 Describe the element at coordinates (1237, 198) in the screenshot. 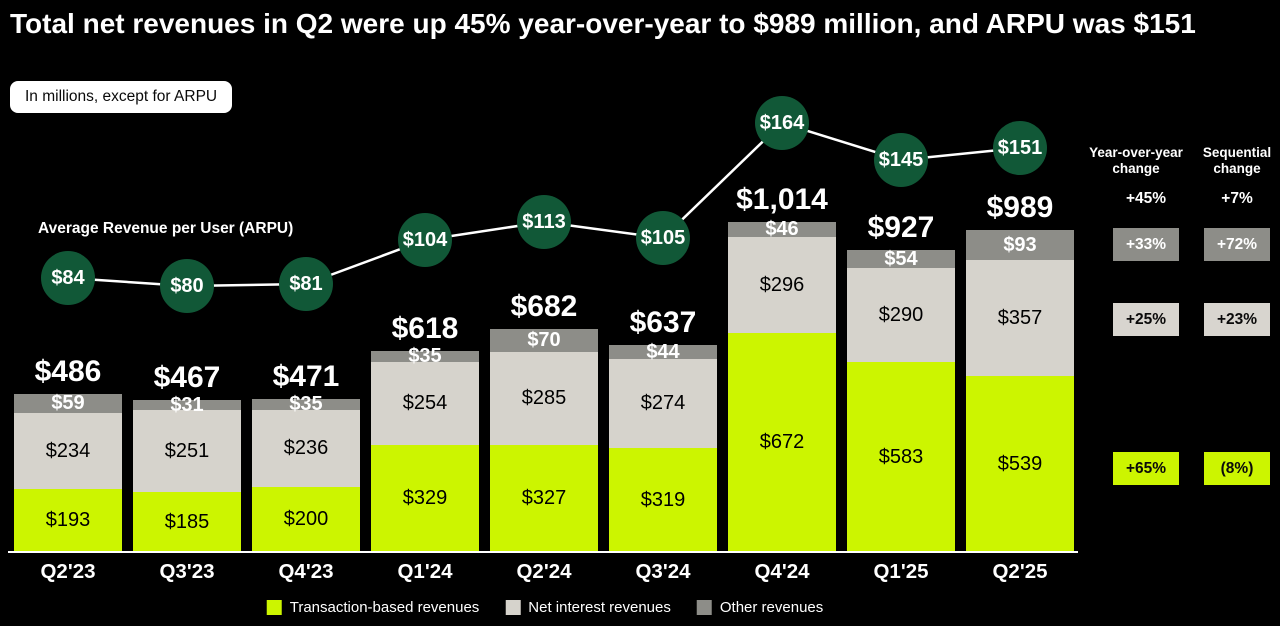

I see `change-value-total-seq: +7%` at that location.